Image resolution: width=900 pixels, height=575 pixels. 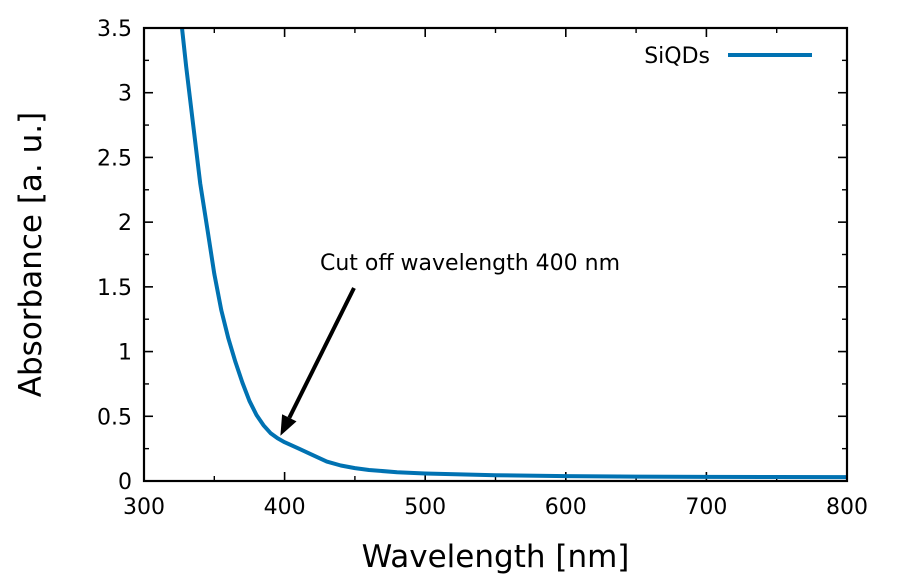 I want to click on annotation-arrow-shaft, so click(x=321, y=353).